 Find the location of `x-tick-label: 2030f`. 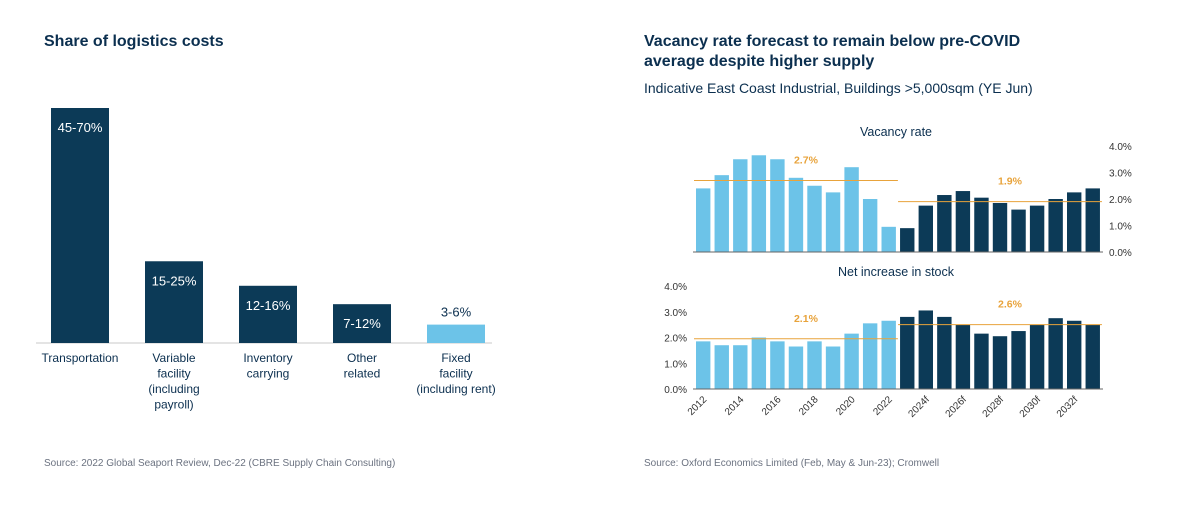

x-tick-label: 2030f is located at coordinates (1031, 407).